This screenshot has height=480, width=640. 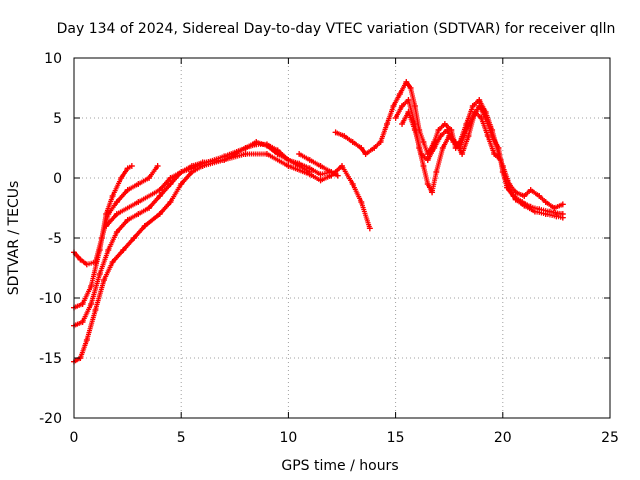 What do you see at coordinates (344, 438) in the screenshot?
I see `x-tick-labels: 0 5 10 15 20 25` at bounding box center [344, 438].